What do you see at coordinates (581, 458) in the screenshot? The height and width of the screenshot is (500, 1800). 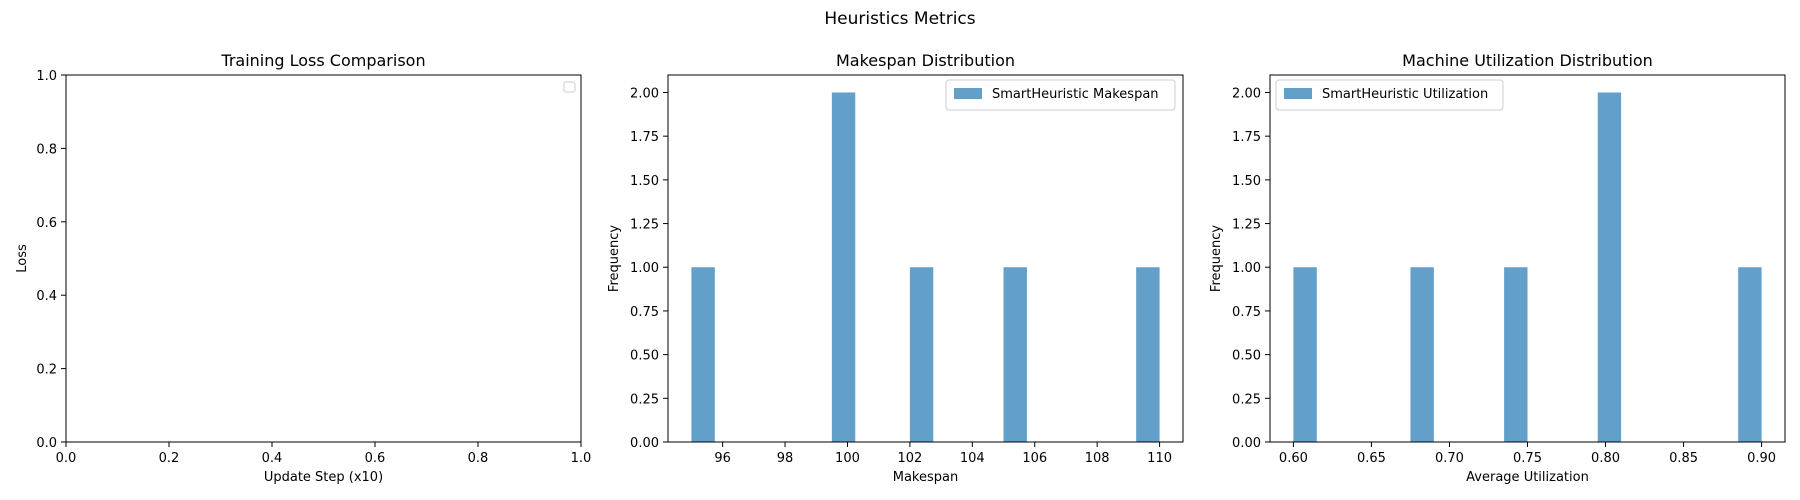 I see `x-tick-label: 1.0` at bounding box center [581, 458].